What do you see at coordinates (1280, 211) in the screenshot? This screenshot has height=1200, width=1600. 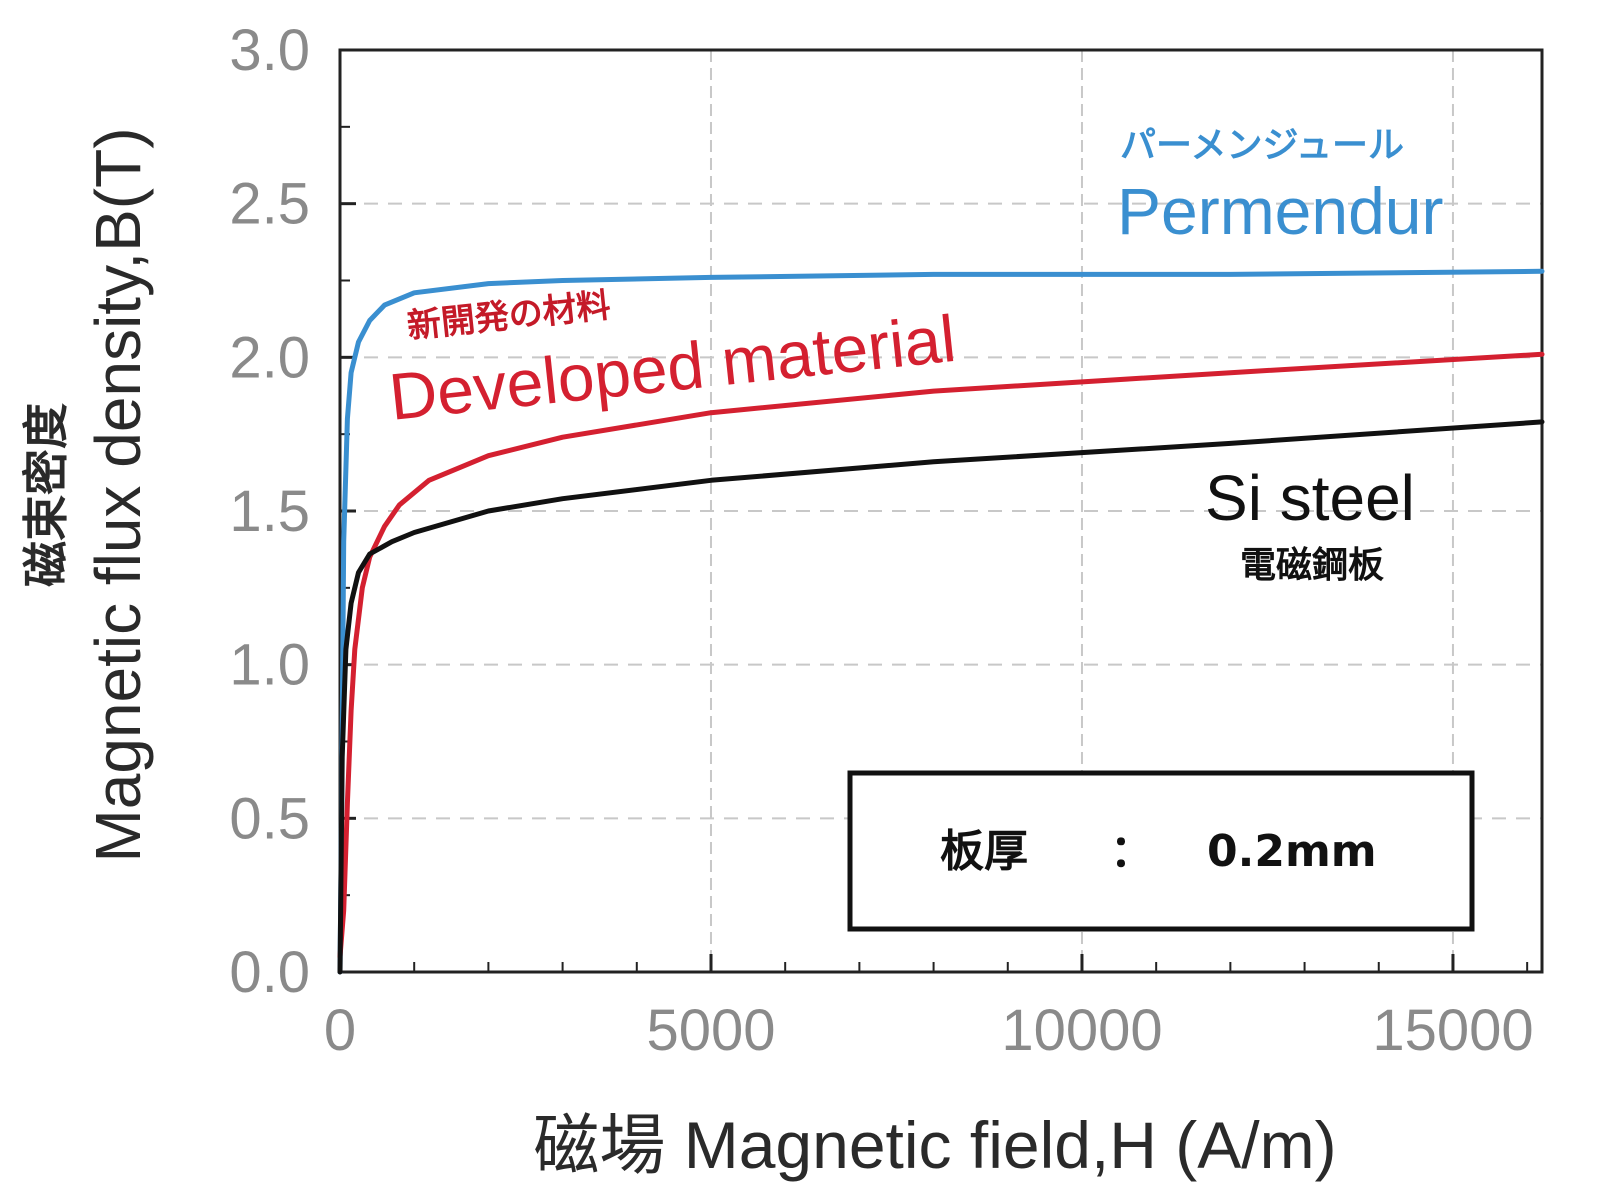 I see `permendur-label: Permendur` at bounding box center [1280, 211].